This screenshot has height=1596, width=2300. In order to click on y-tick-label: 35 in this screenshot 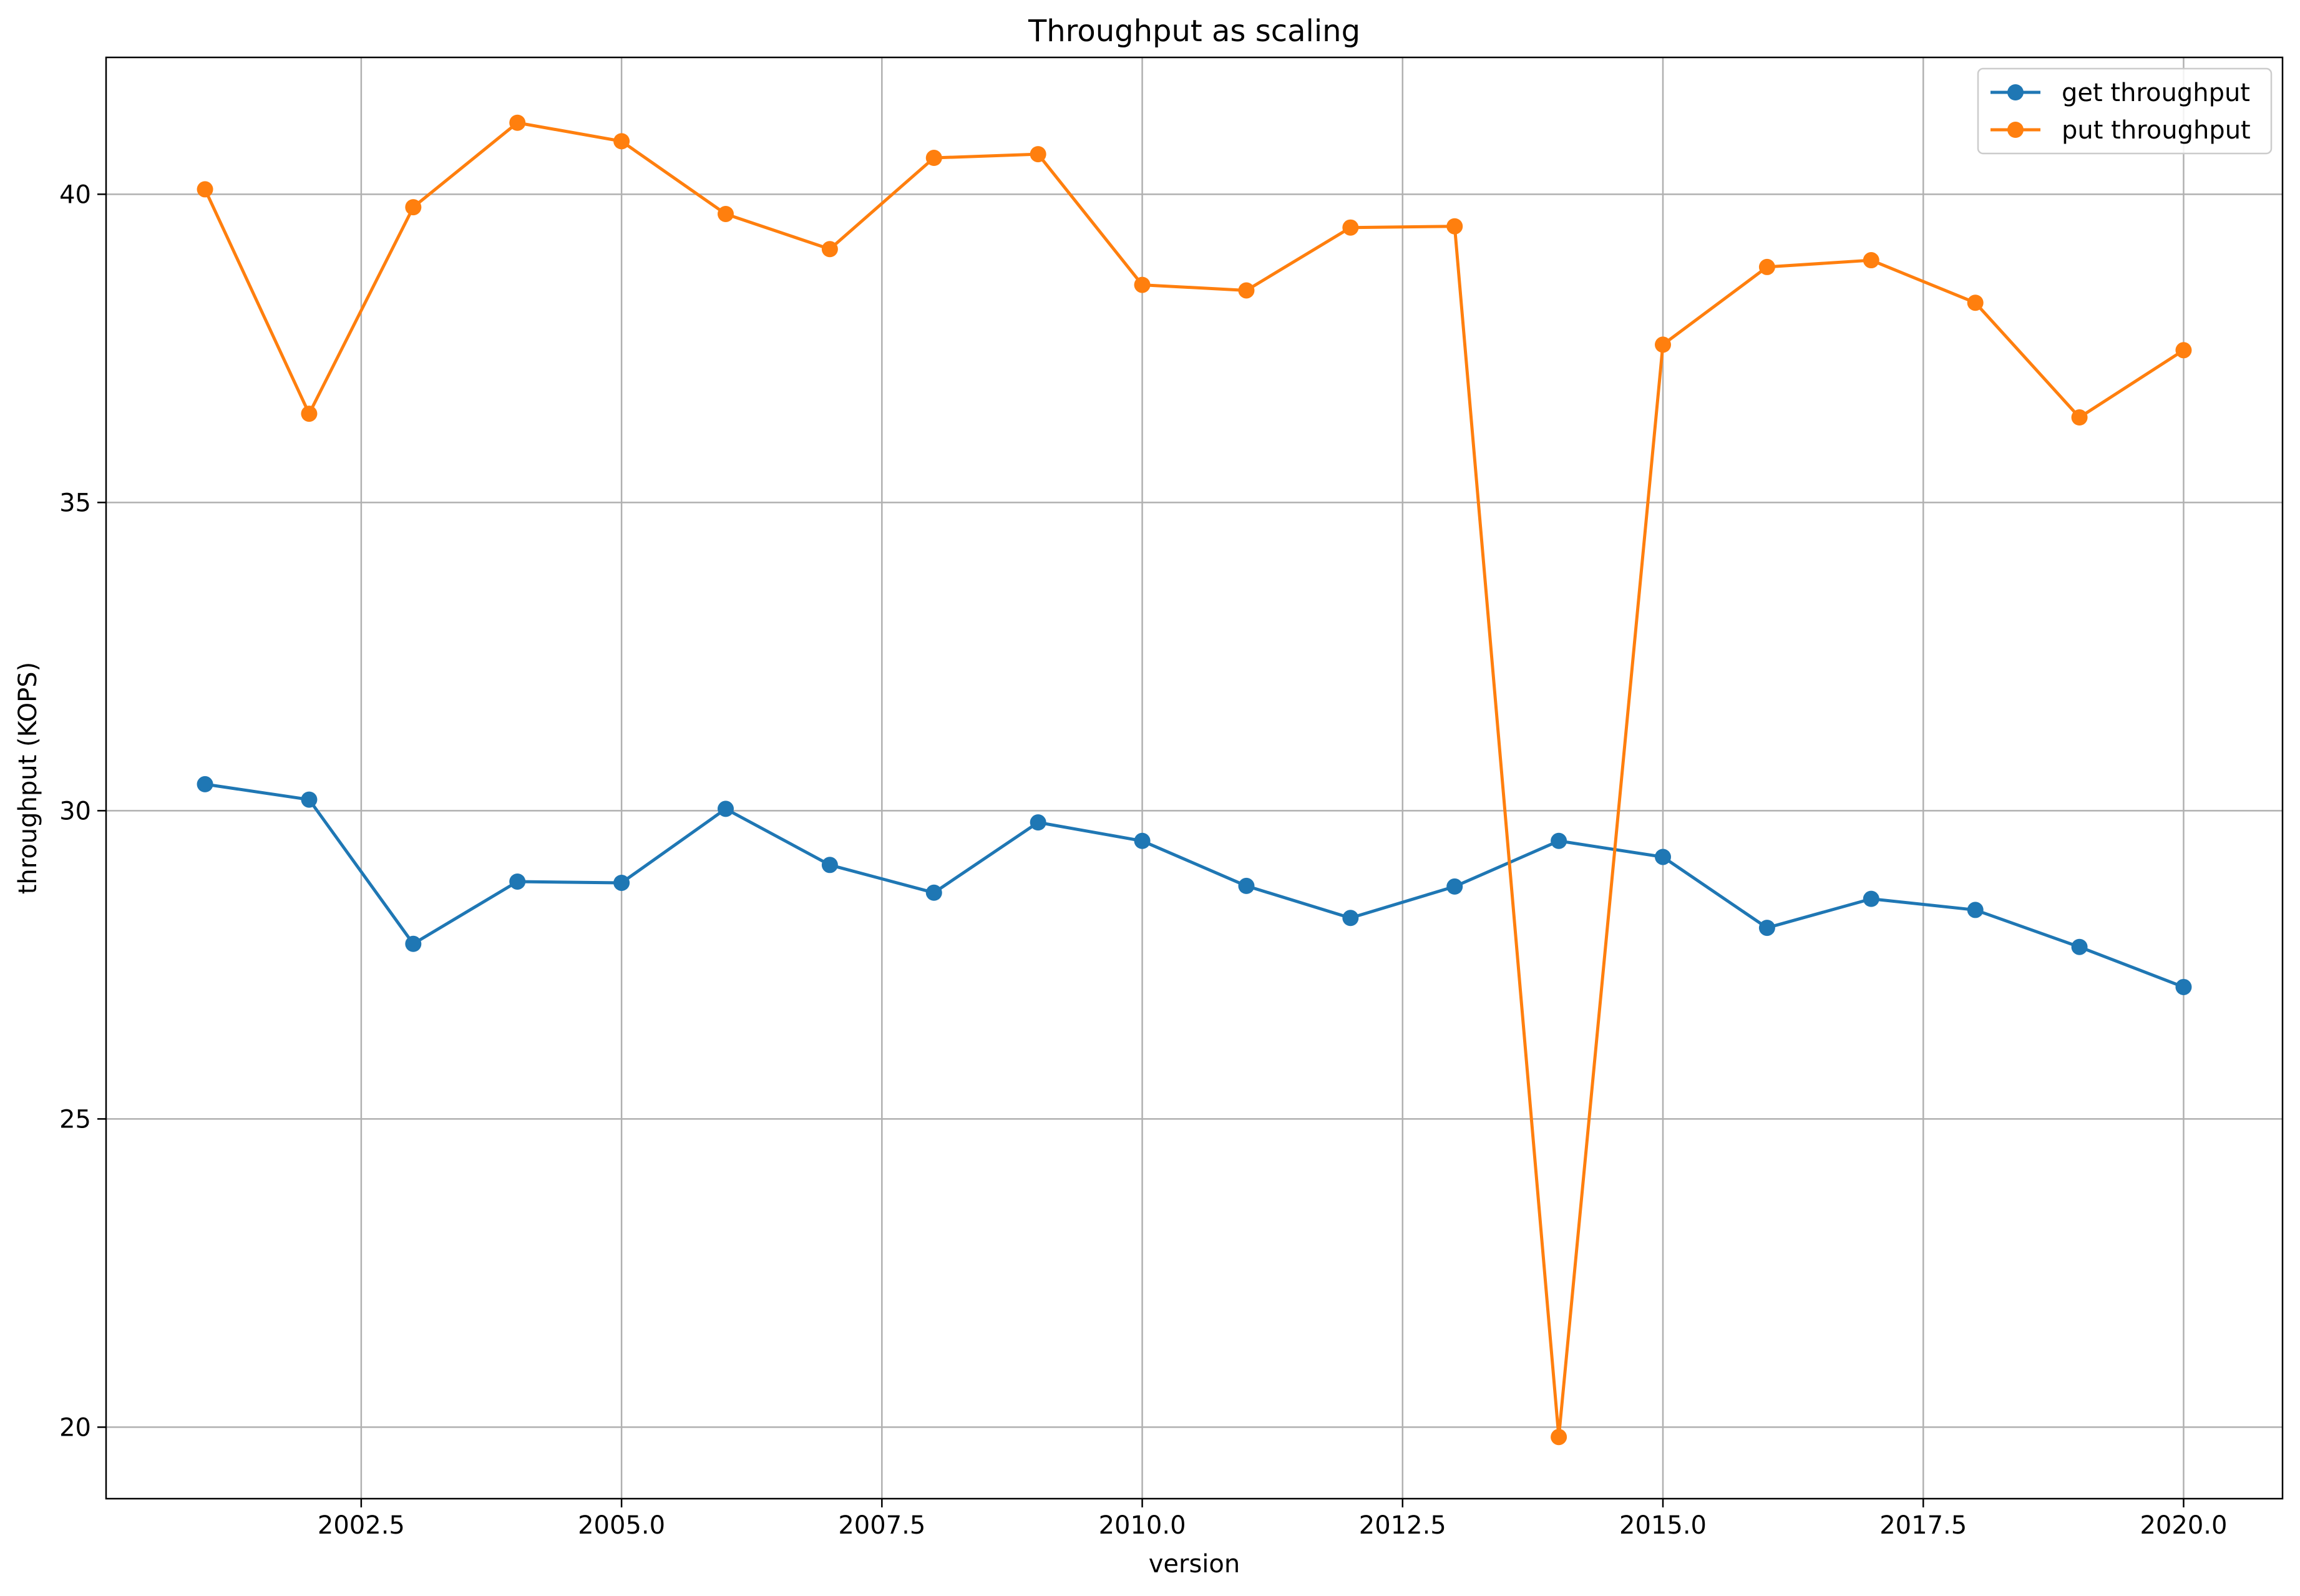, I will do `click(75, 503)`.